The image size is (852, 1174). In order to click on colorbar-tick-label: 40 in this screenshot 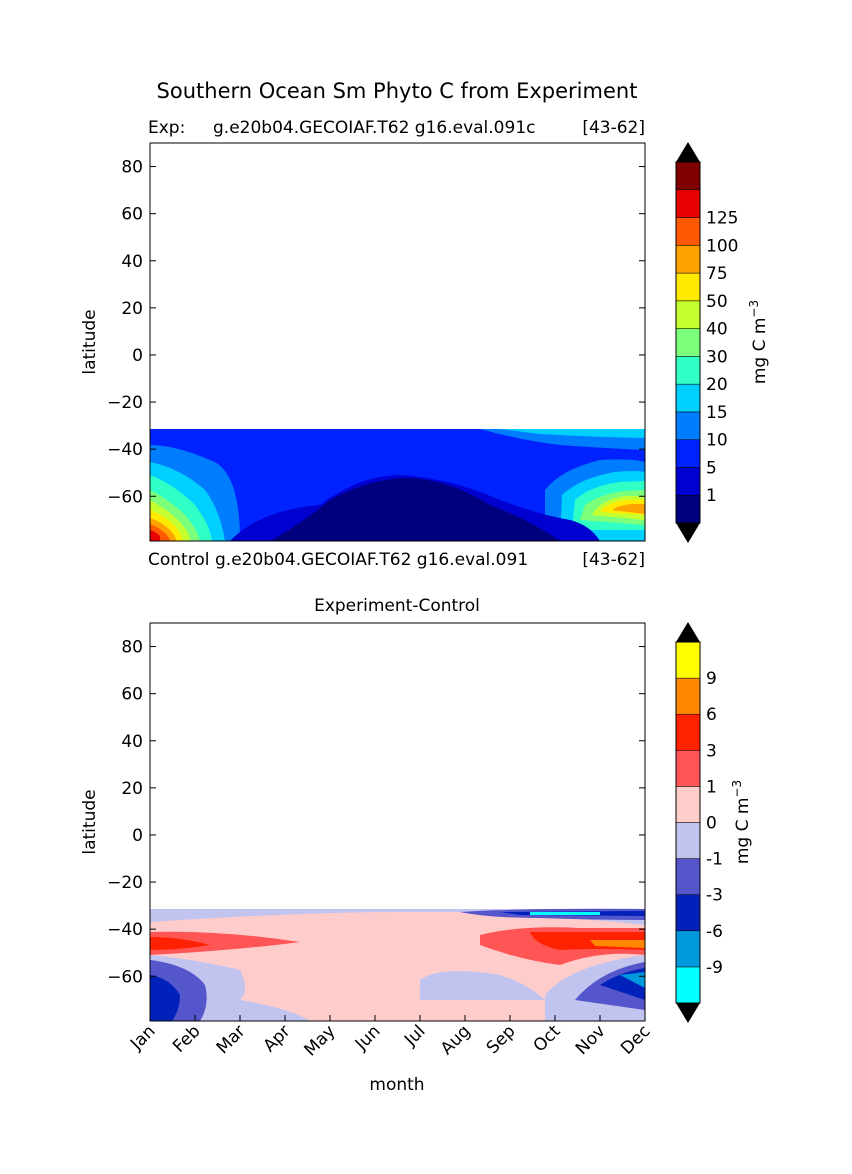, I will do `click(717, 330)`.